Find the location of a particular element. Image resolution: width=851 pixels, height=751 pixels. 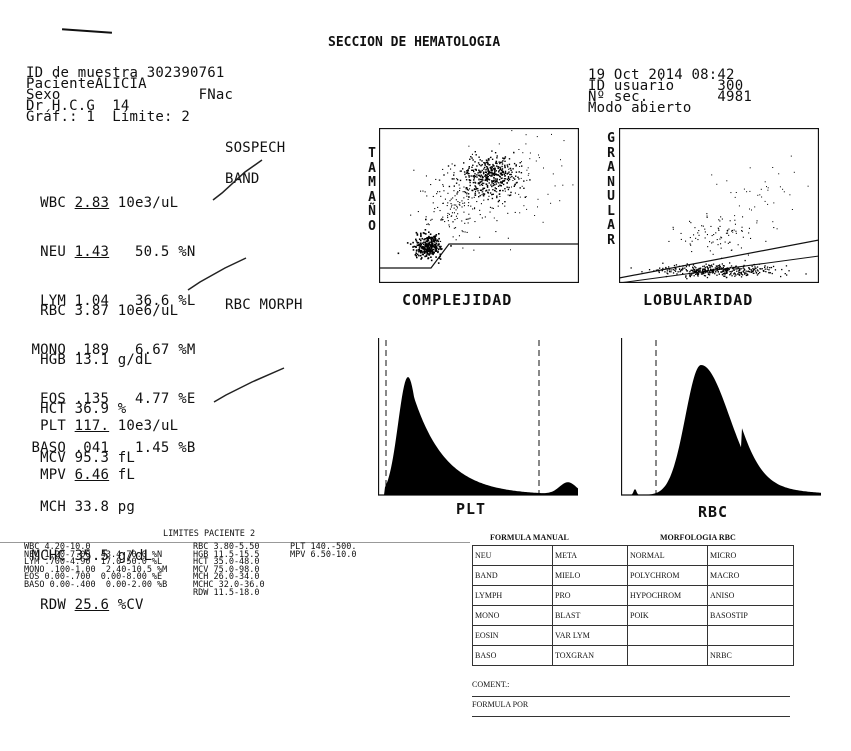

form-row: MONO BLAST POIK BASOSTIP is located at coordinates (633, 616).